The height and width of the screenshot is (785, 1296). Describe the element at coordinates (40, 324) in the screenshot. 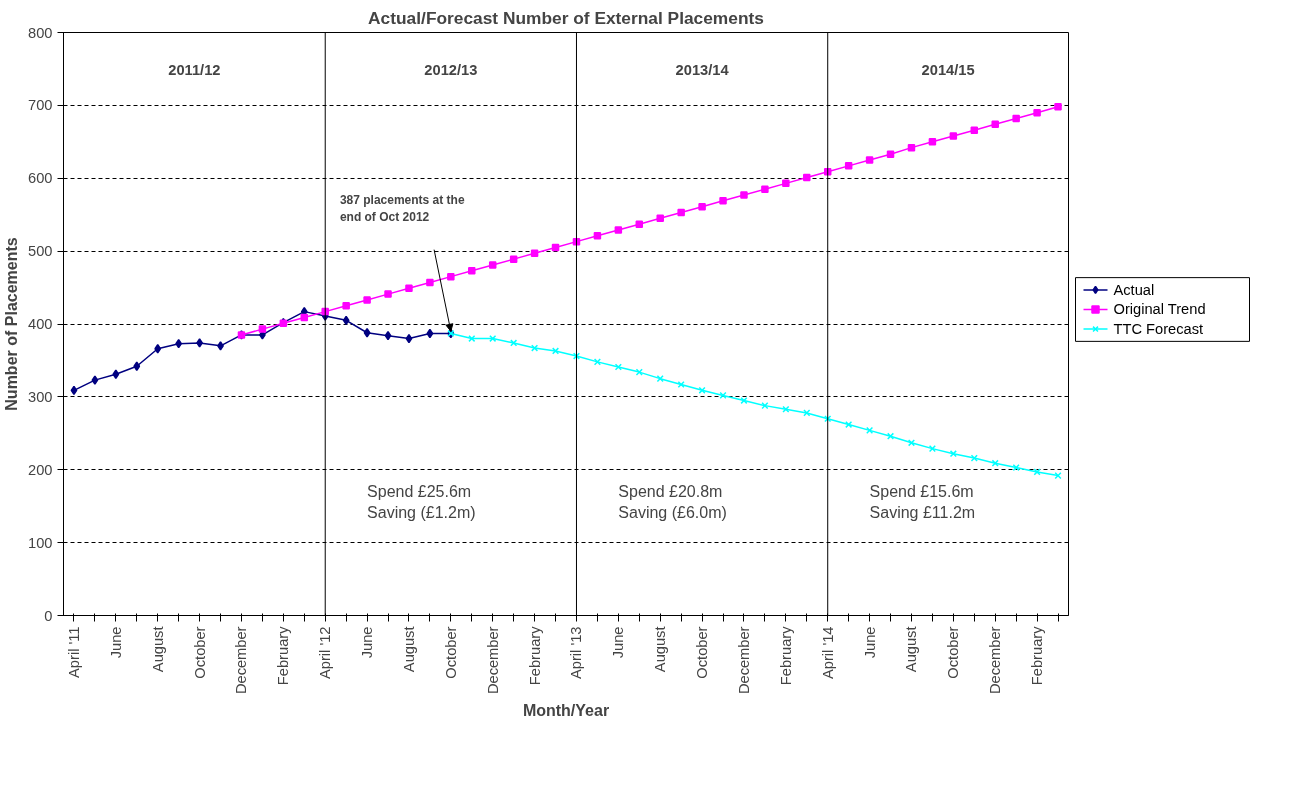

I see `y-tick-label: 400` at that location.